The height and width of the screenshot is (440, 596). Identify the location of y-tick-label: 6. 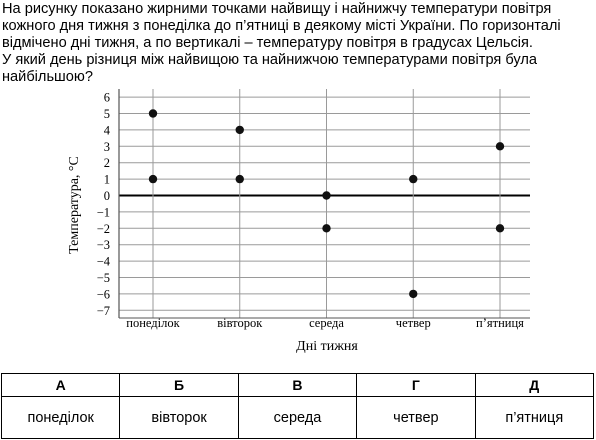
(107, 98).